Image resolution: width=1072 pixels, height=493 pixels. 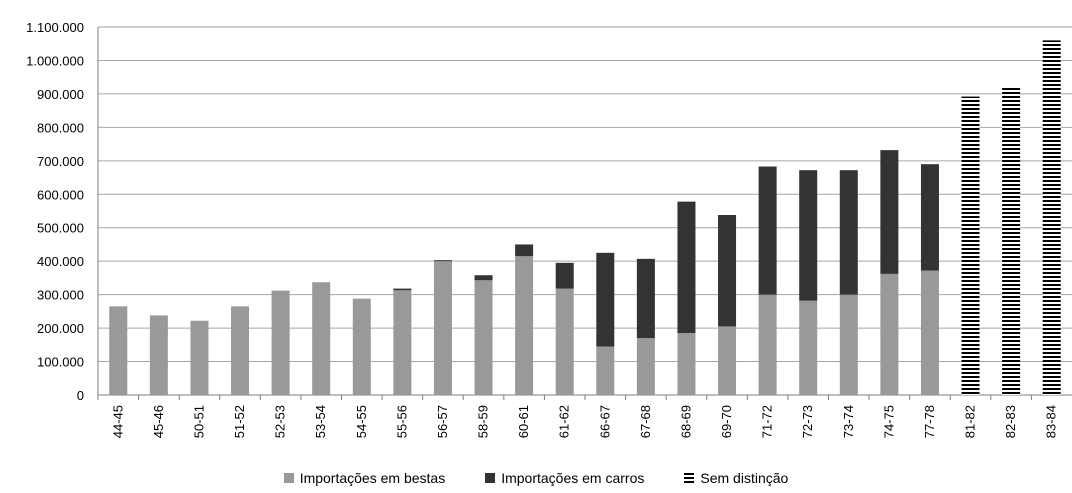 I want to click on y-tick-label: 500.000, so click(x=60, y=228).